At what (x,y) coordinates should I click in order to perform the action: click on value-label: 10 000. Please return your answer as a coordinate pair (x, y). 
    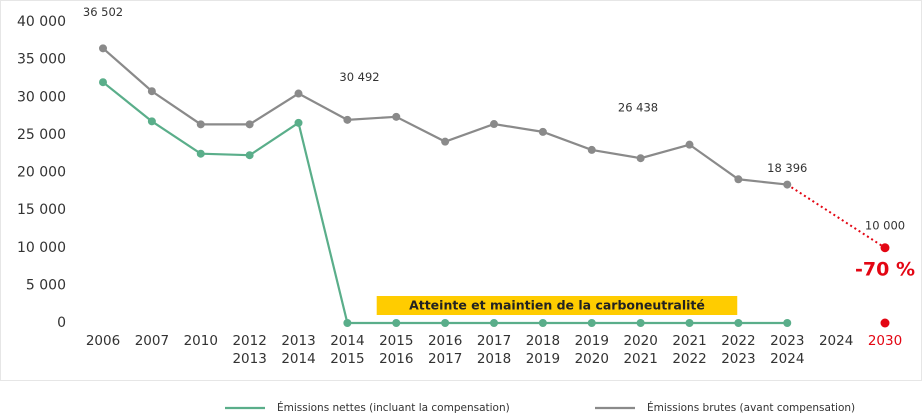
    Looking at the image, I should click on (885, 225).